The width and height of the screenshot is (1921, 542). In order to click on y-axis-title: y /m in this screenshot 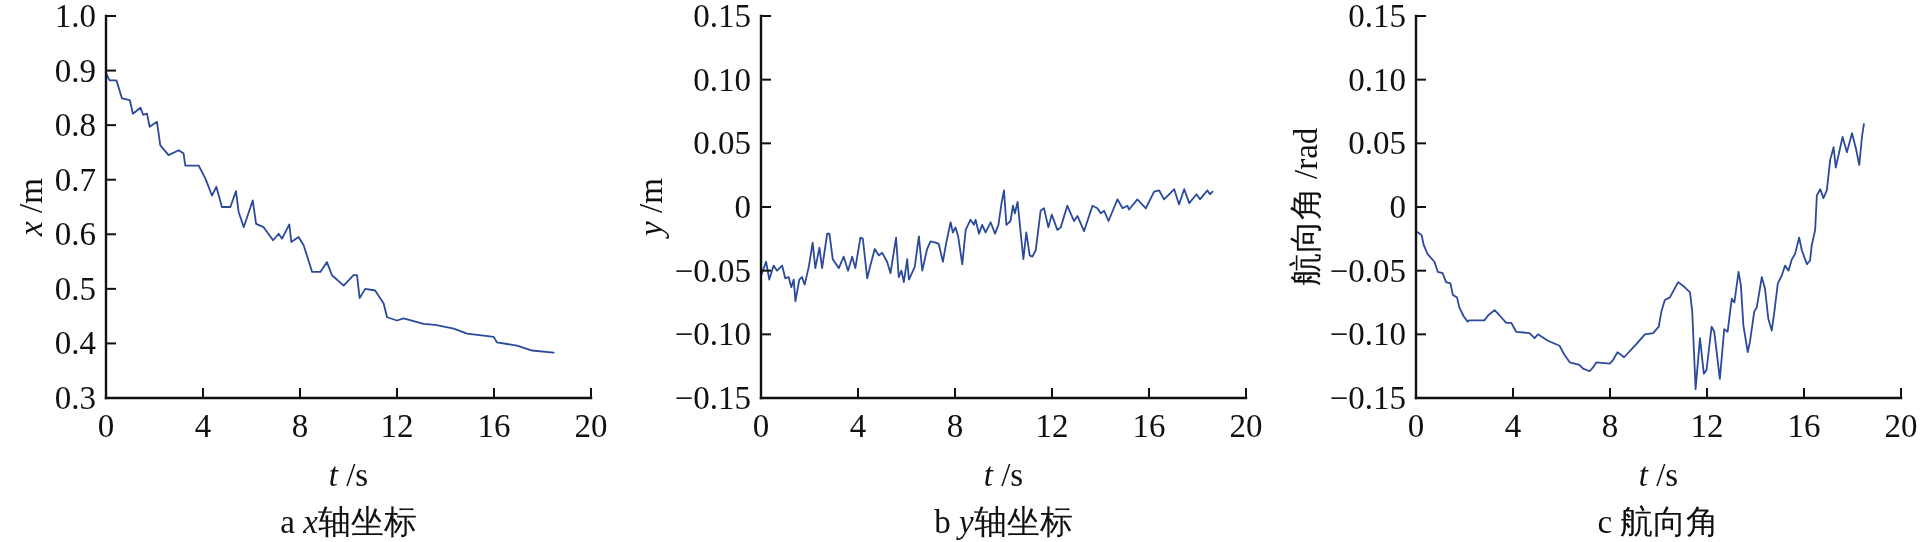, I will do `click(650, 208)`.